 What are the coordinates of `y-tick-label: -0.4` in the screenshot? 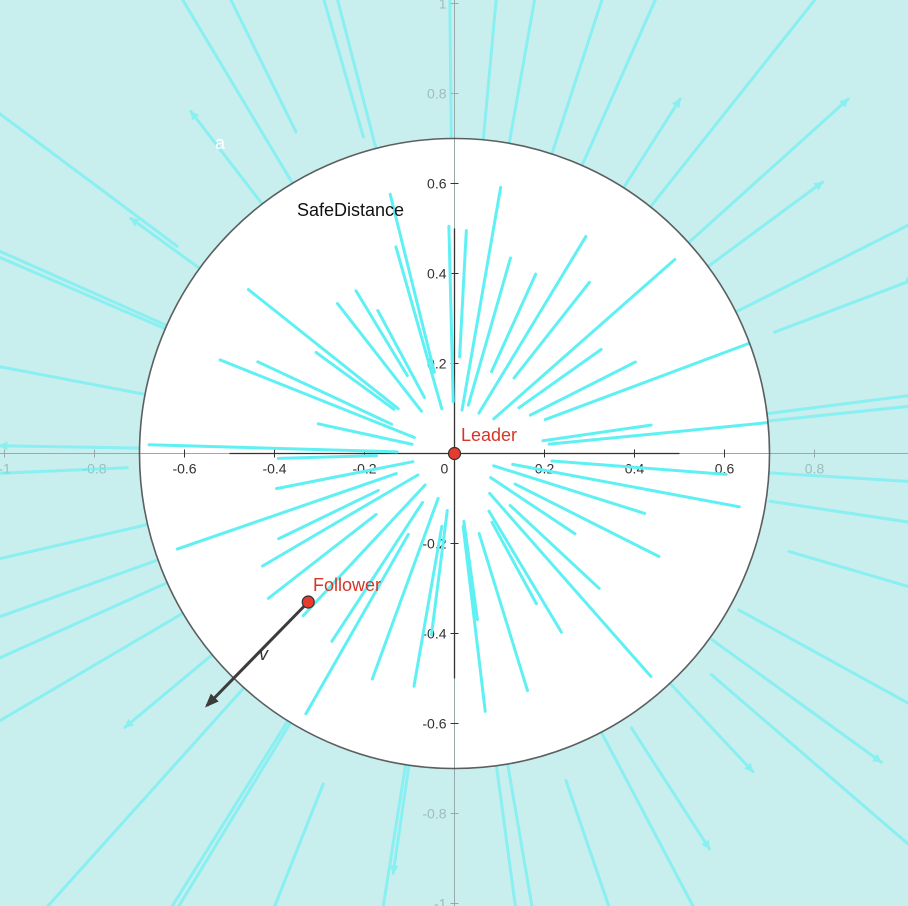 It's located at (434, 634).